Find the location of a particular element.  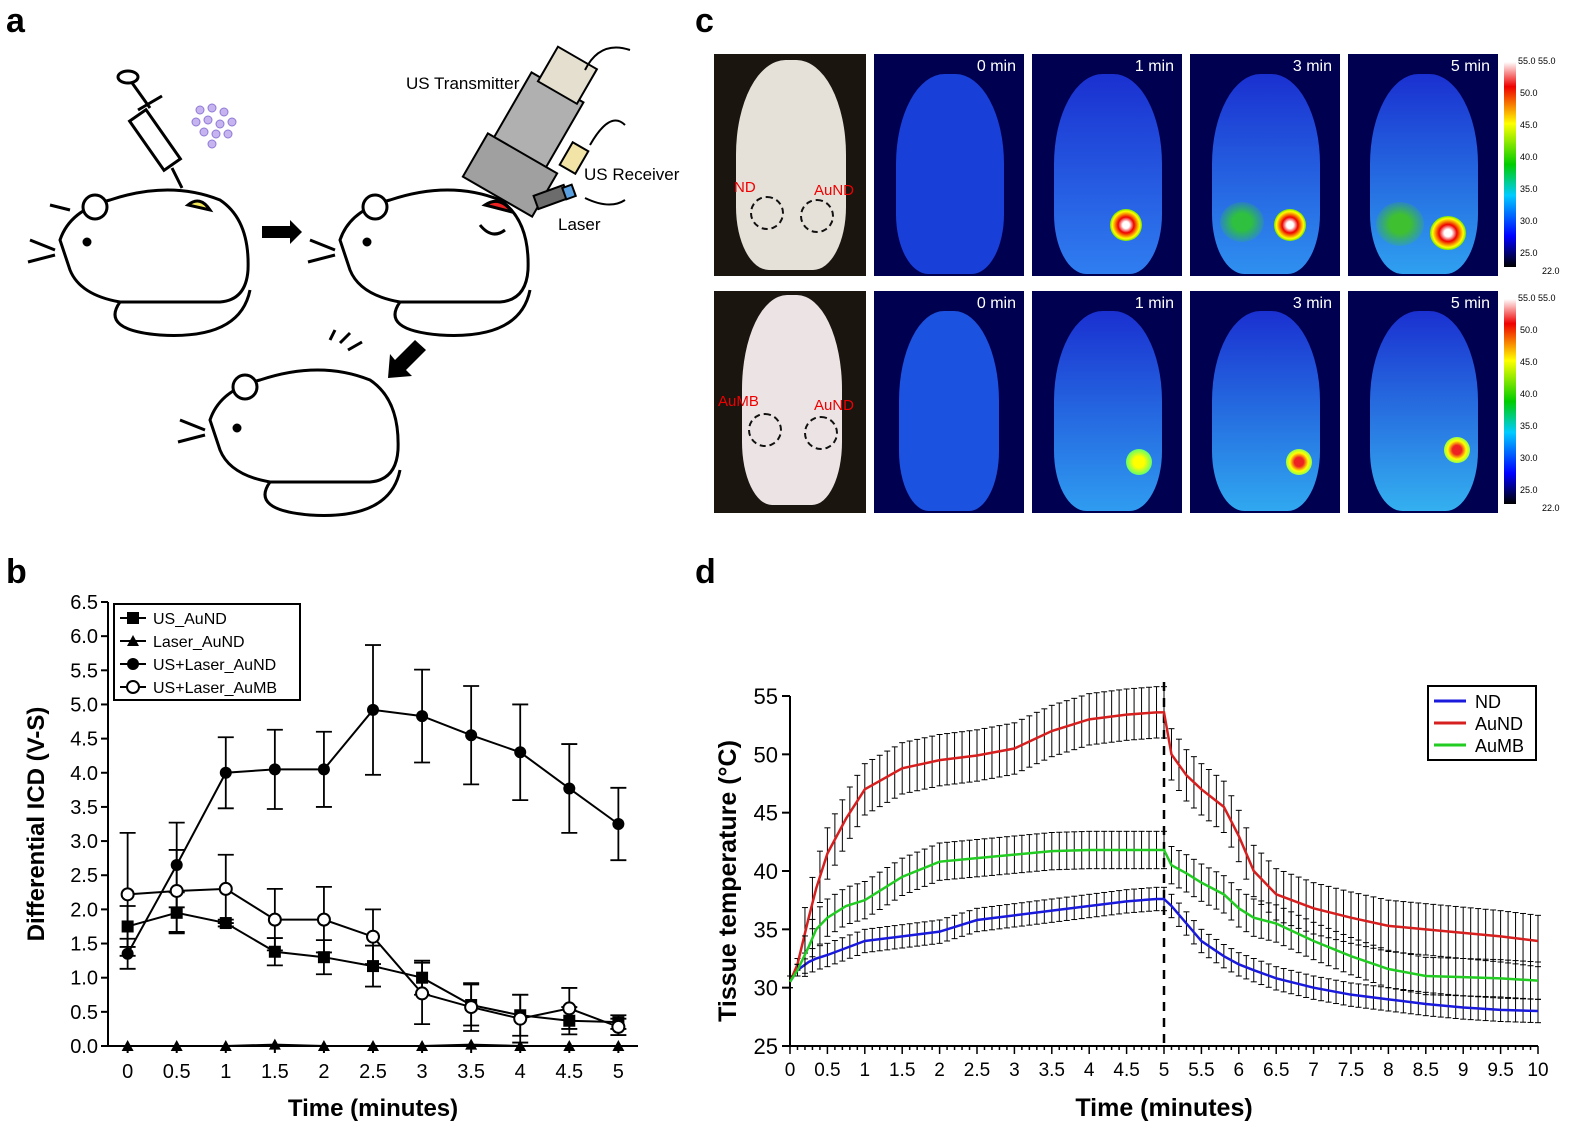

y-tick-label: 2.5 is located at coordinates (84, 876).